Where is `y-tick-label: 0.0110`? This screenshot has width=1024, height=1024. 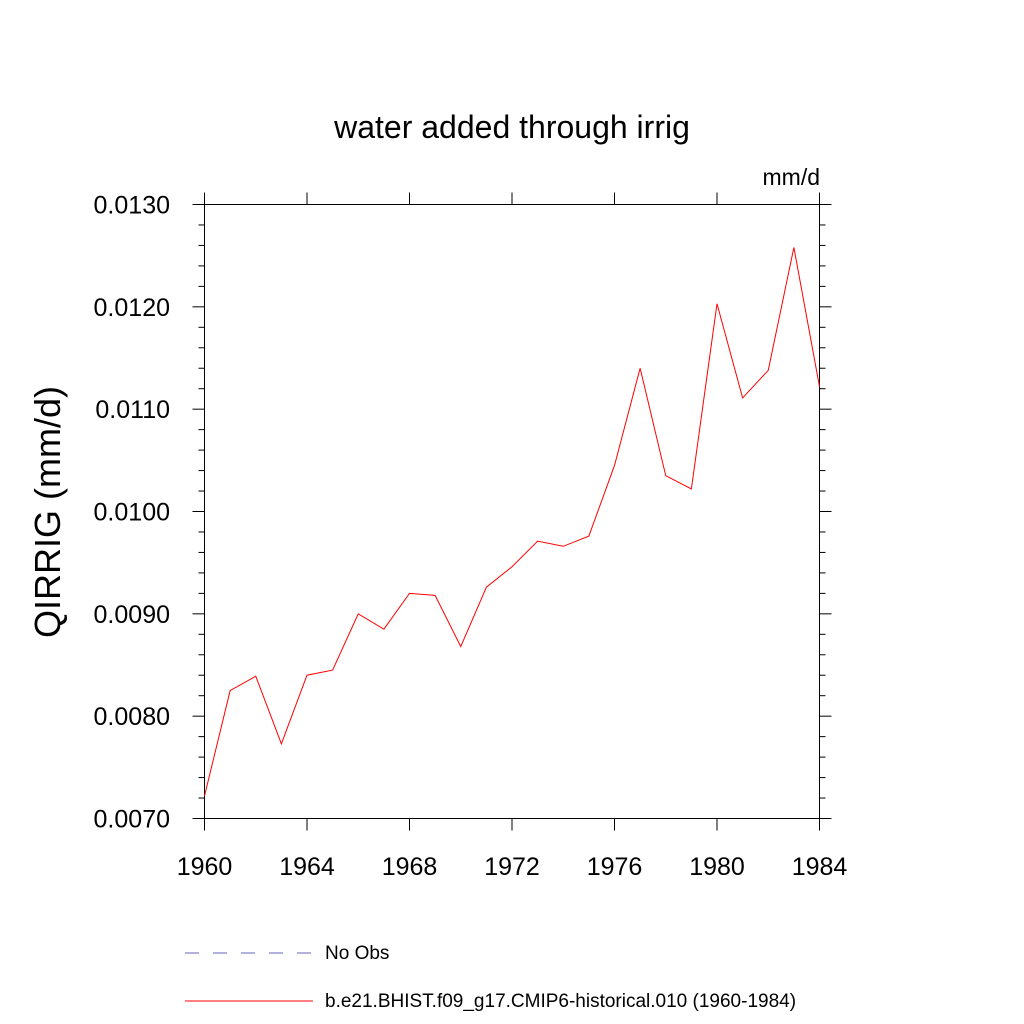
y-tick-label: 0.0110 is located at coordinates (132, 410).